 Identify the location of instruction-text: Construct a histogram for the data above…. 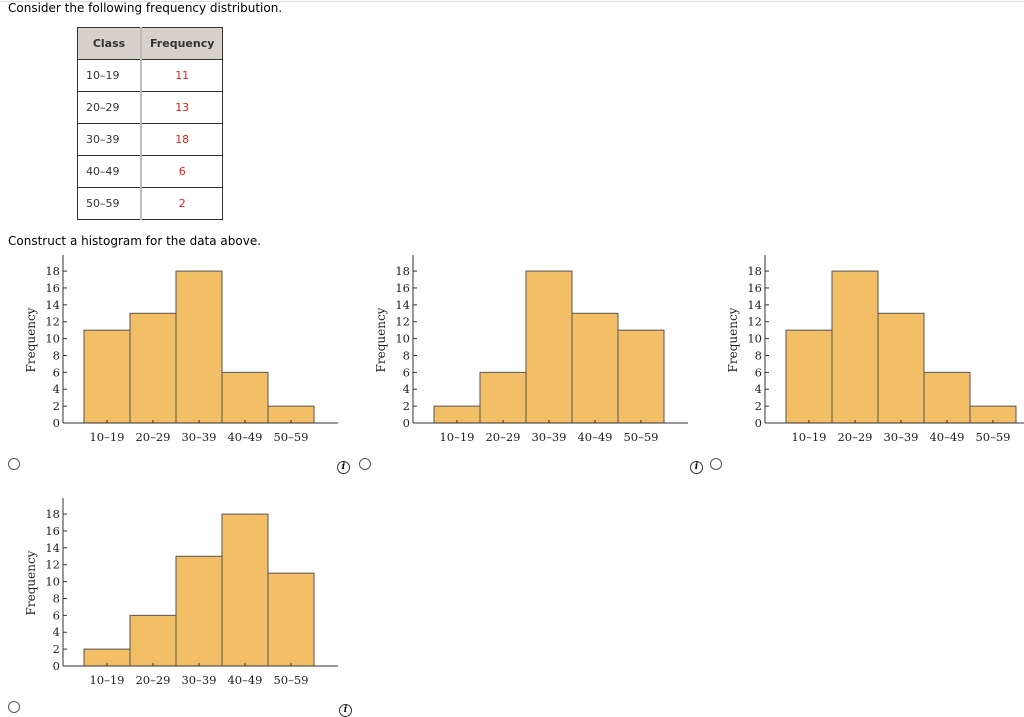
(135, 241).